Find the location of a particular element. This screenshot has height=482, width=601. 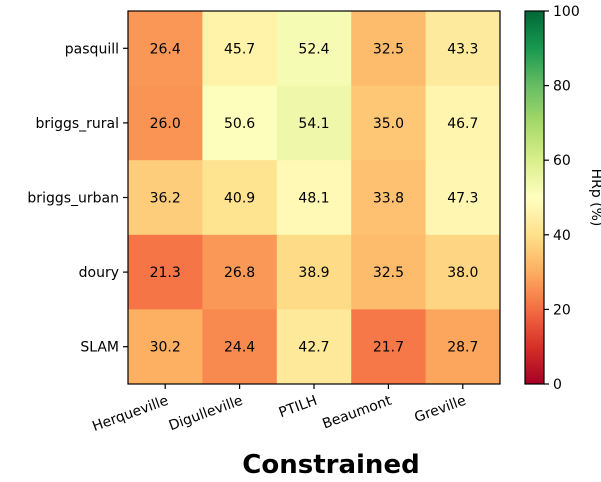

x-tick-label: Beaumont is located at coordinates (357, 413).